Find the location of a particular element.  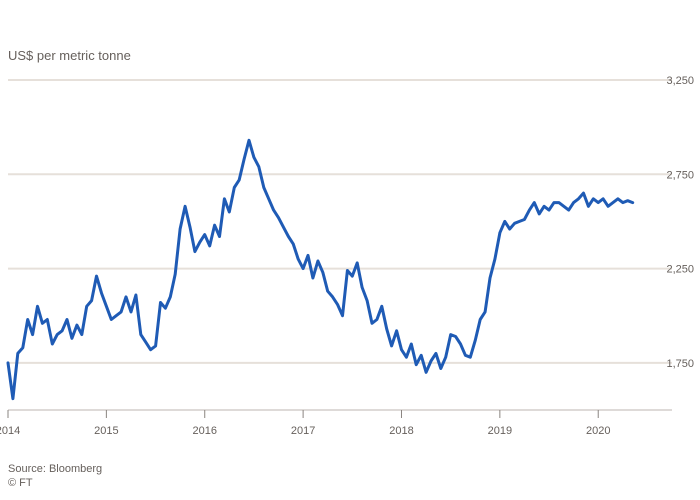

y-tick-label: 2,750 is located at coordinates (680, 175).